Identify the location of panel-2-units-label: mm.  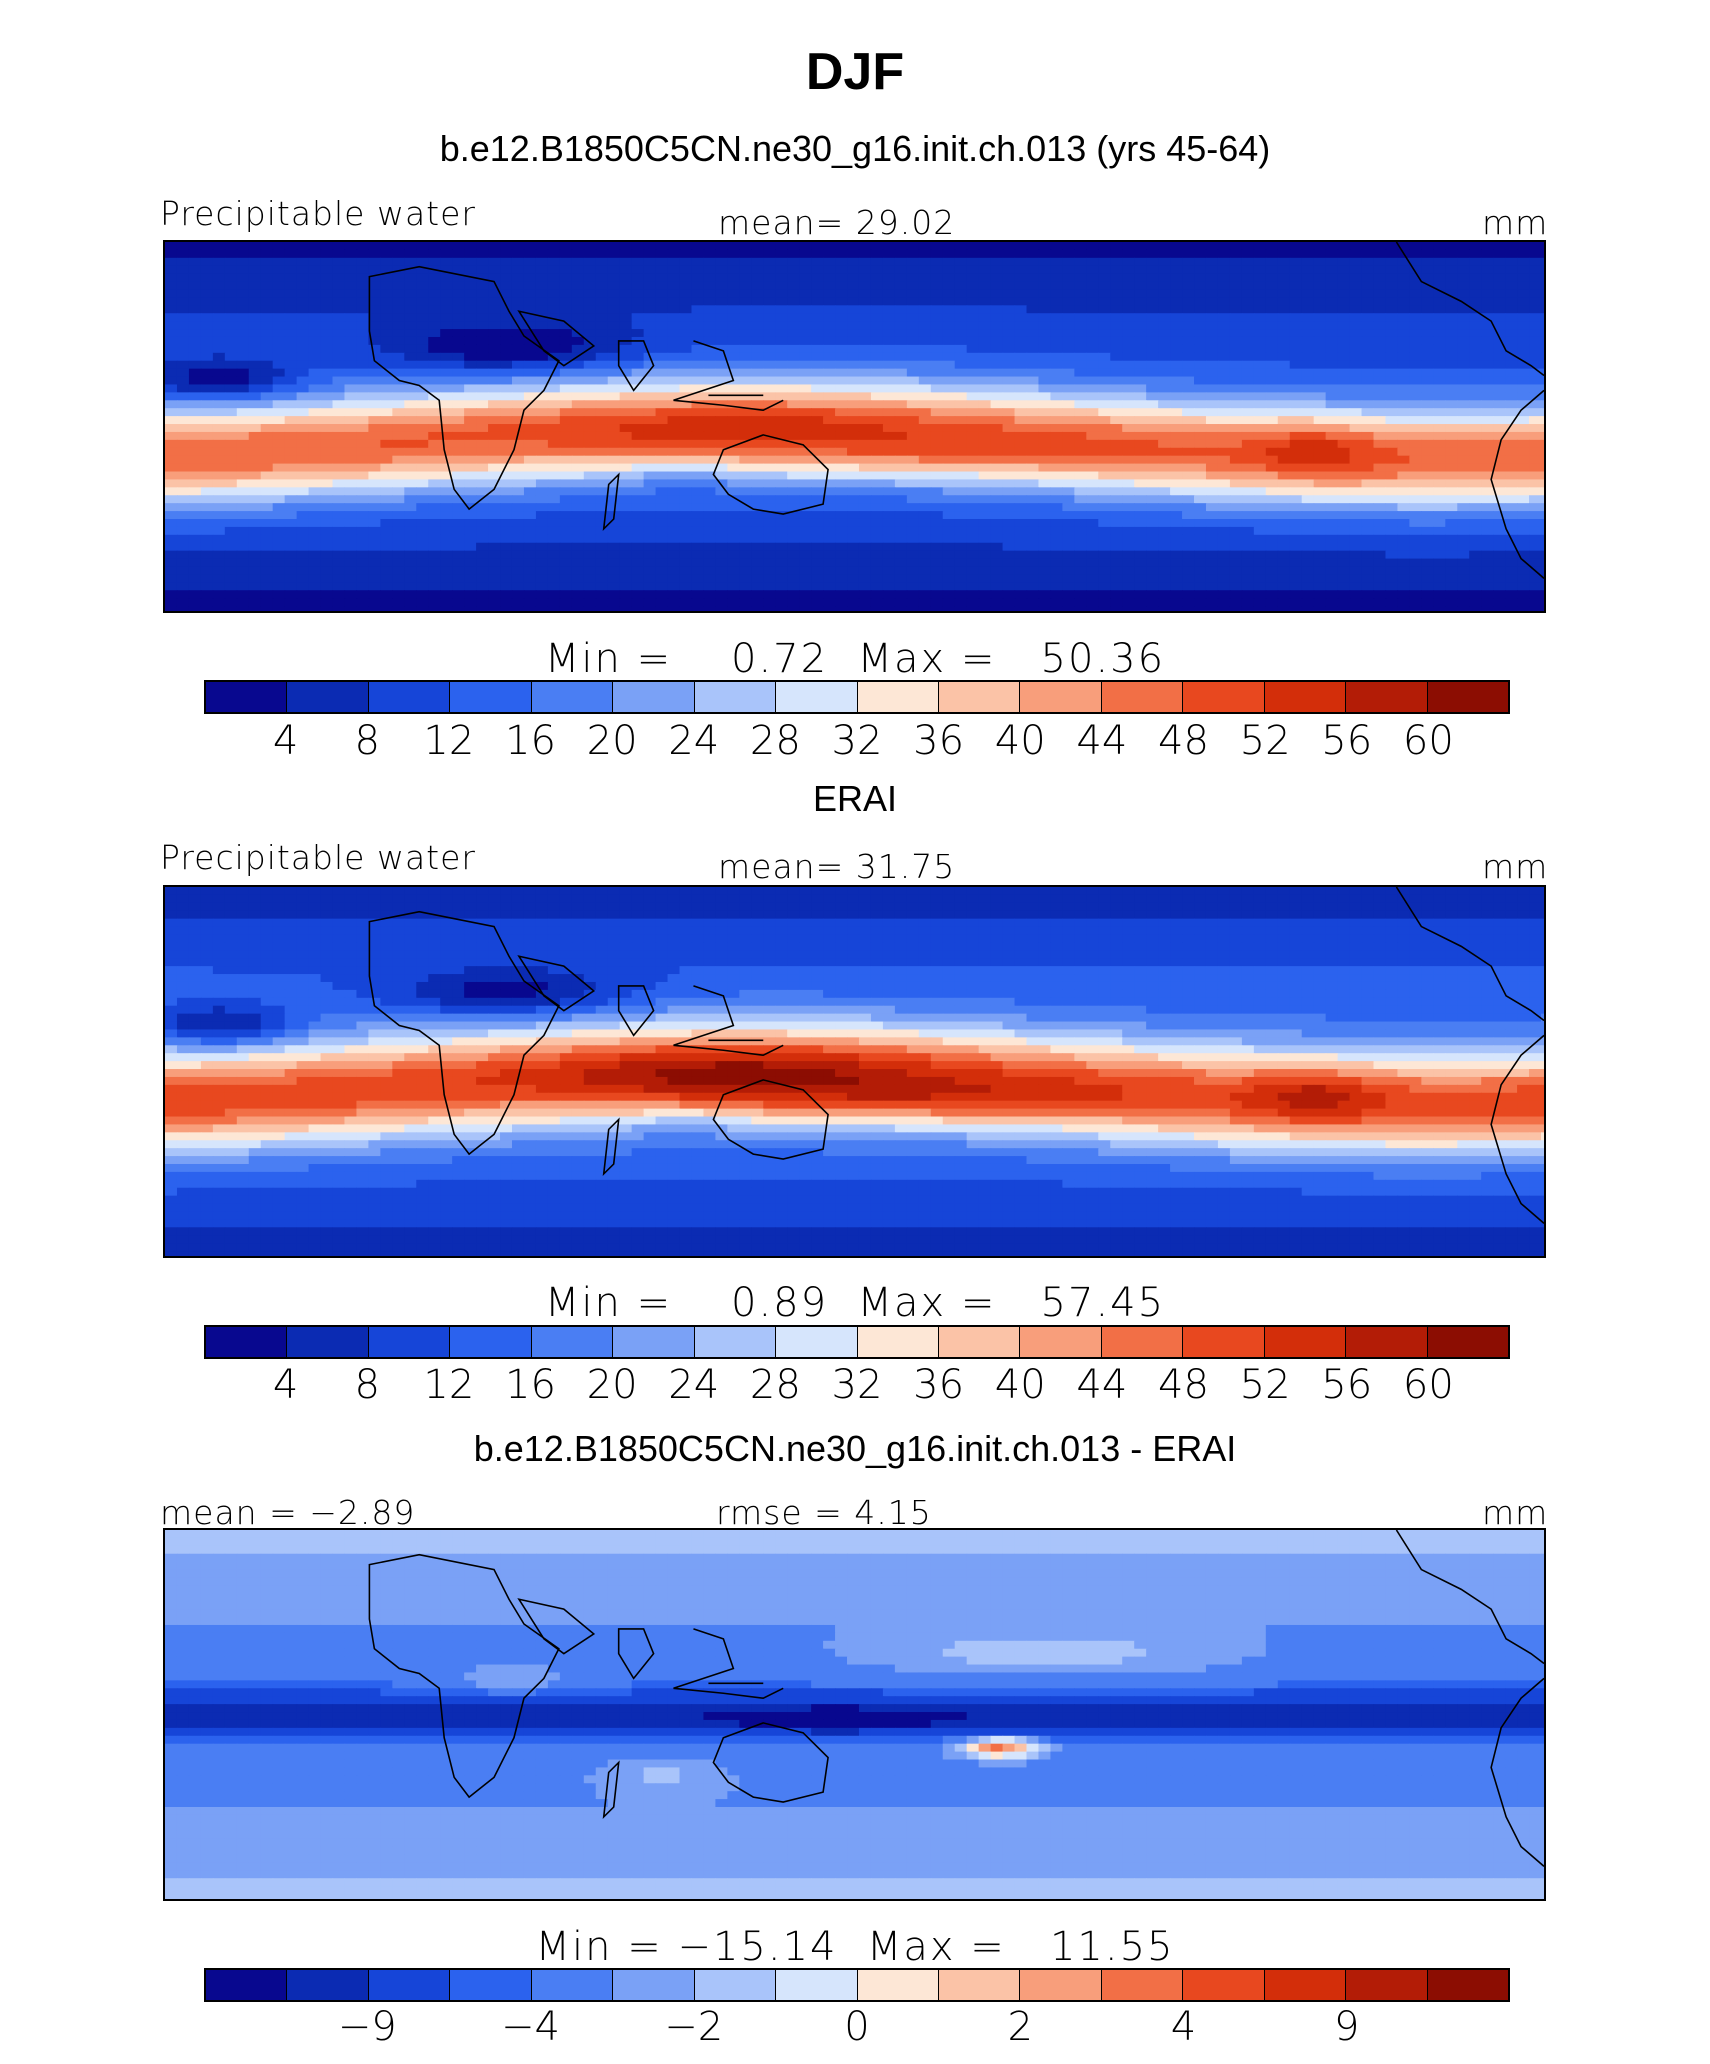
(1515, 866).